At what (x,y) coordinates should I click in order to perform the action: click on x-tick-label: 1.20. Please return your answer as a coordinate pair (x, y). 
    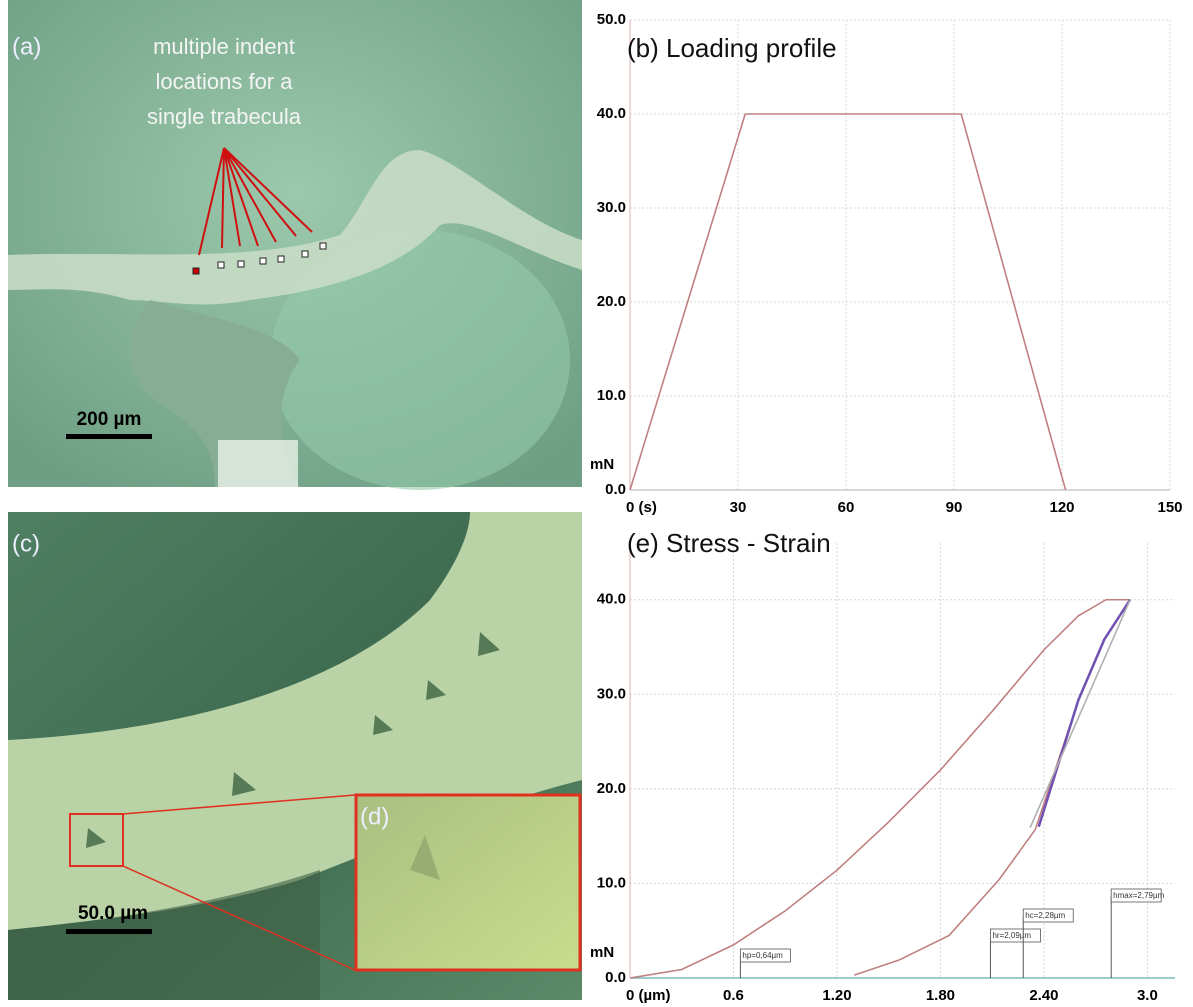
    Looking at the image, I should click on (836, 995).